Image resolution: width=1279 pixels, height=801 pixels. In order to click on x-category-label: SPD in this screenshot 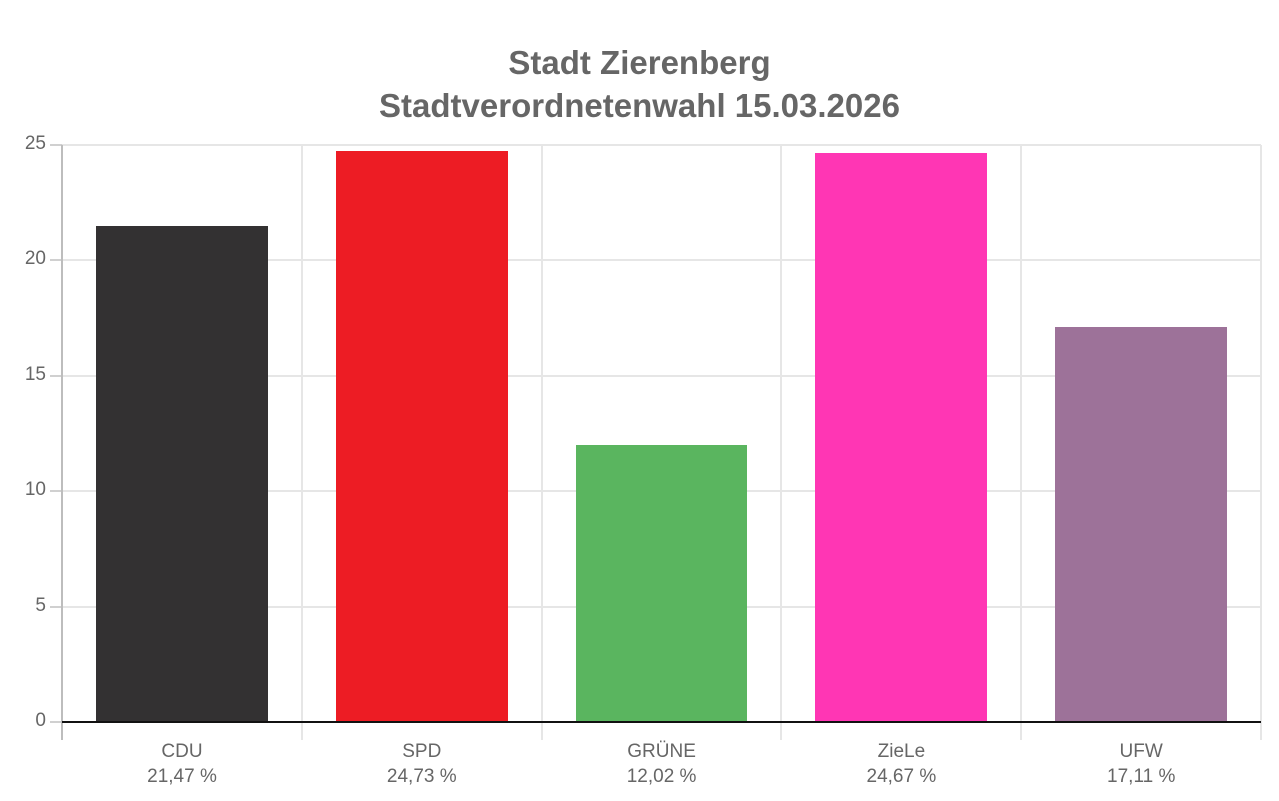, I will do `click(422, 751)`.